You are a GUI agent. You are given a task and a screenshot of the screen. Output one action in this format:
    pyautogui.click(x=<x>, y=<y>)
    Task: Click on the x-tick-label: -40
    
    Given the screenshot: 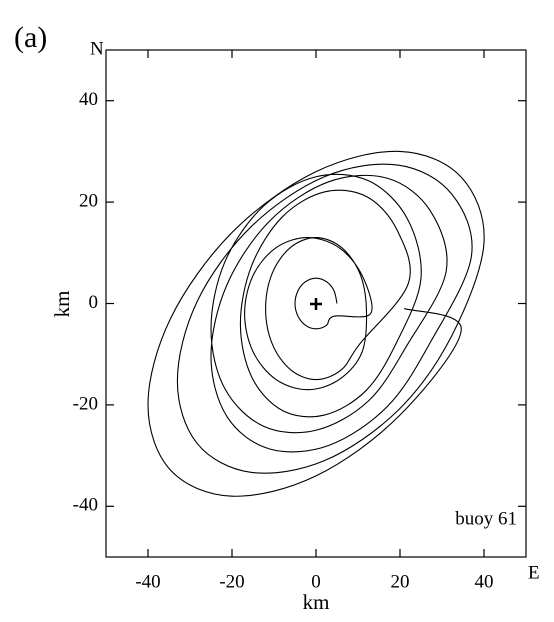 What is the action you would take?
    pyautogui.click(x=147, y=581)
    